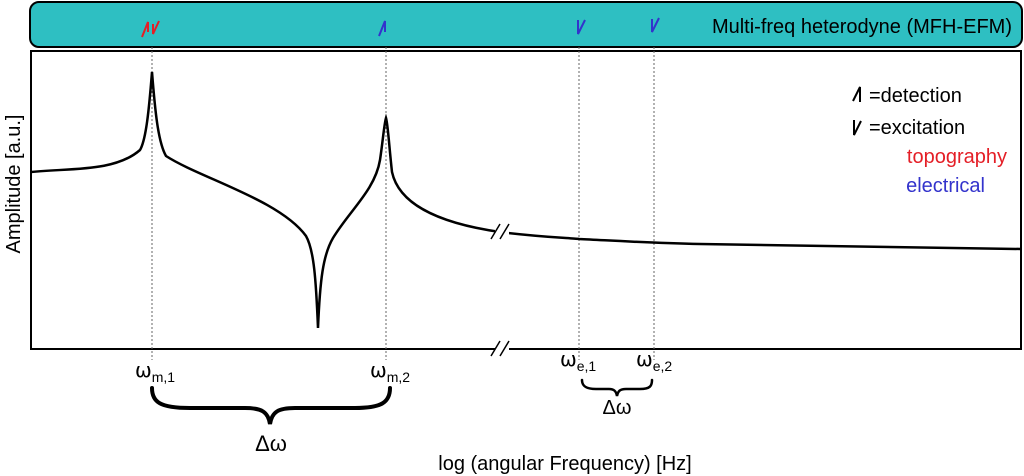 Image resolution: width=1024 pixels, height=476 pixels. What do you see at coordinates (500, 232) in the screenshot?
I see `curve-break-mark` at bounding box center [500, 232].